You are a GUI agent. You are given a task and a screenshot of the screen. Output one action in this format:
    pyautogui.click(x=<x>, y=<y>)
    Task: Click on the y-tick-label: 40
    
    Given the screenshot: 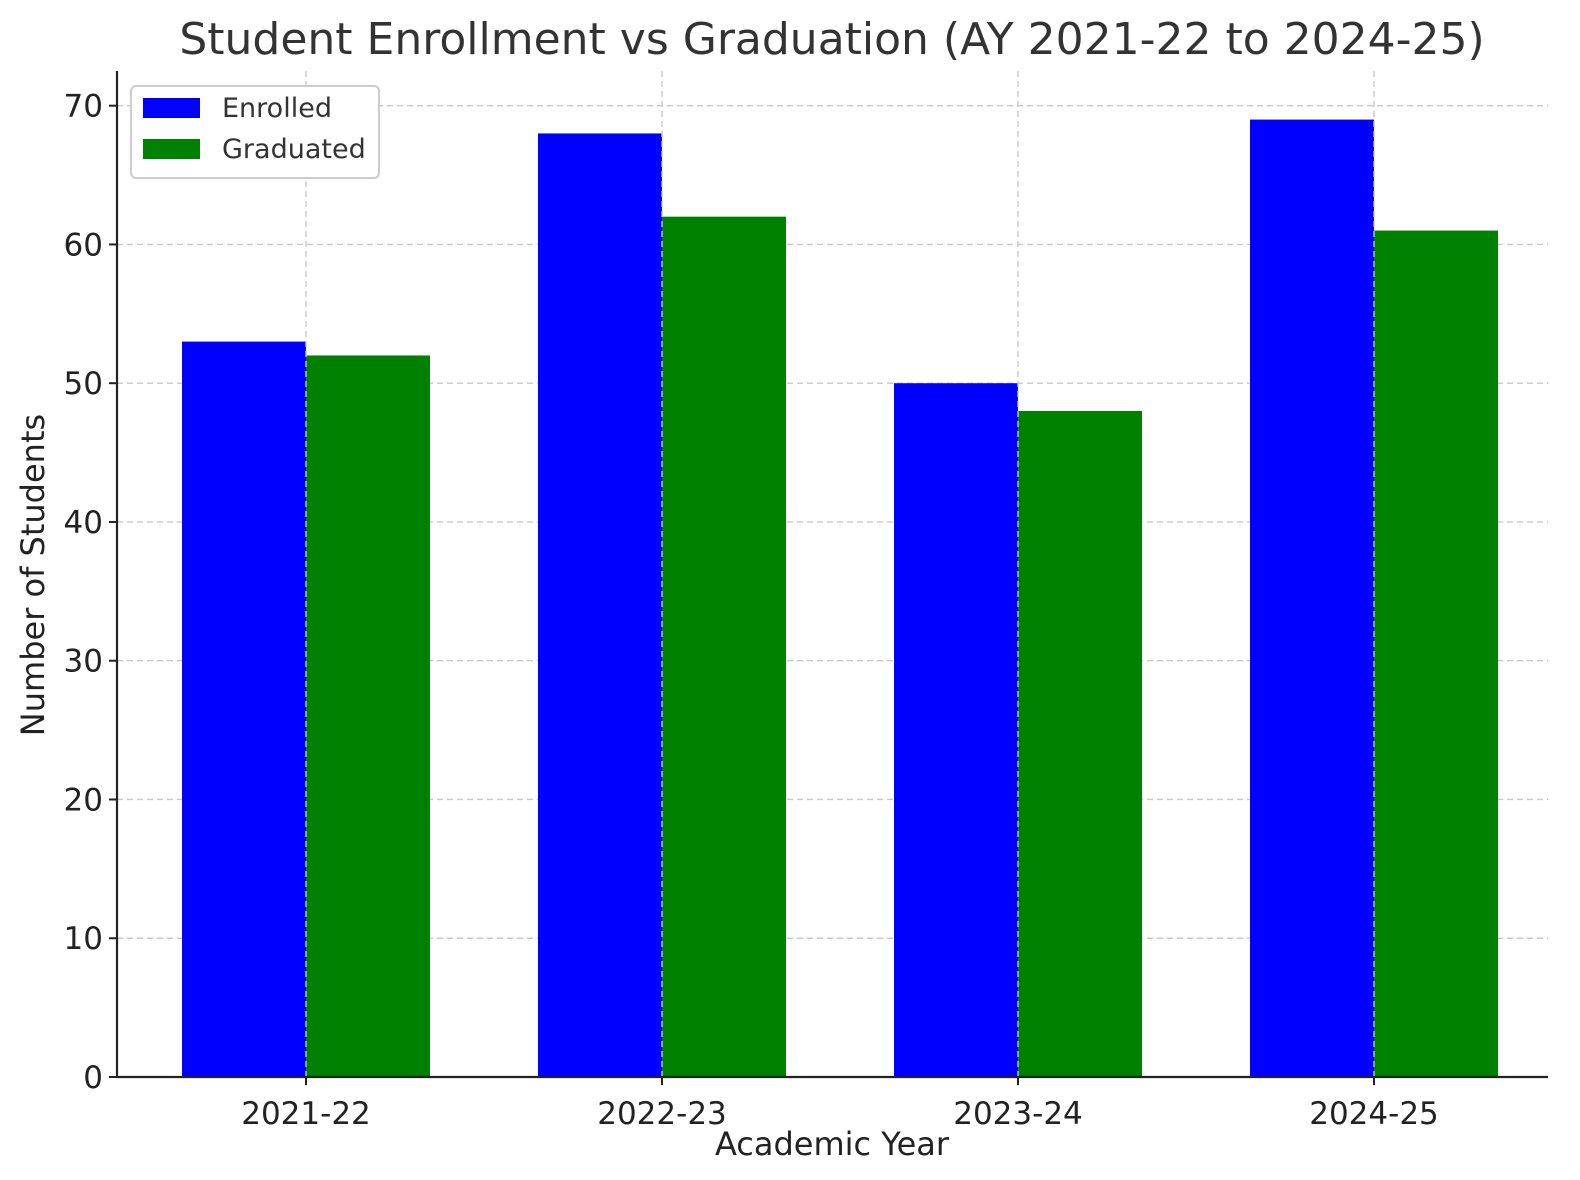 What is the action you would take?
    pyautogui.click(x=83, y=523)
    